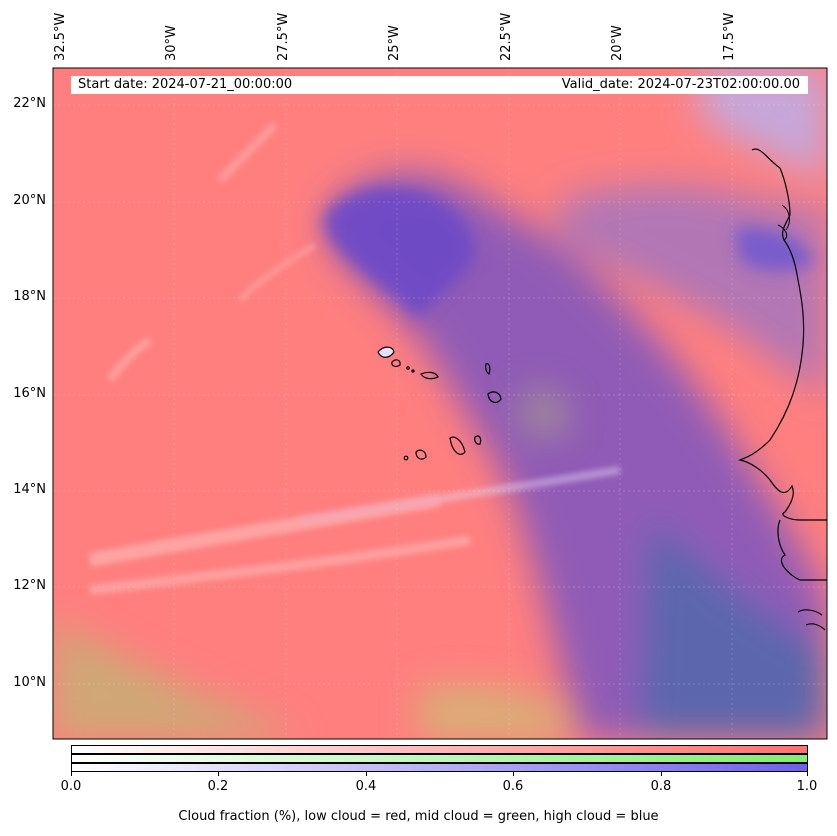 This screenshot has height=836, width=837. What do you see at coordinates (29, 103) in the screenshot?
I see `lat-label-22n: 22°N` at bounding box center [29, 103].